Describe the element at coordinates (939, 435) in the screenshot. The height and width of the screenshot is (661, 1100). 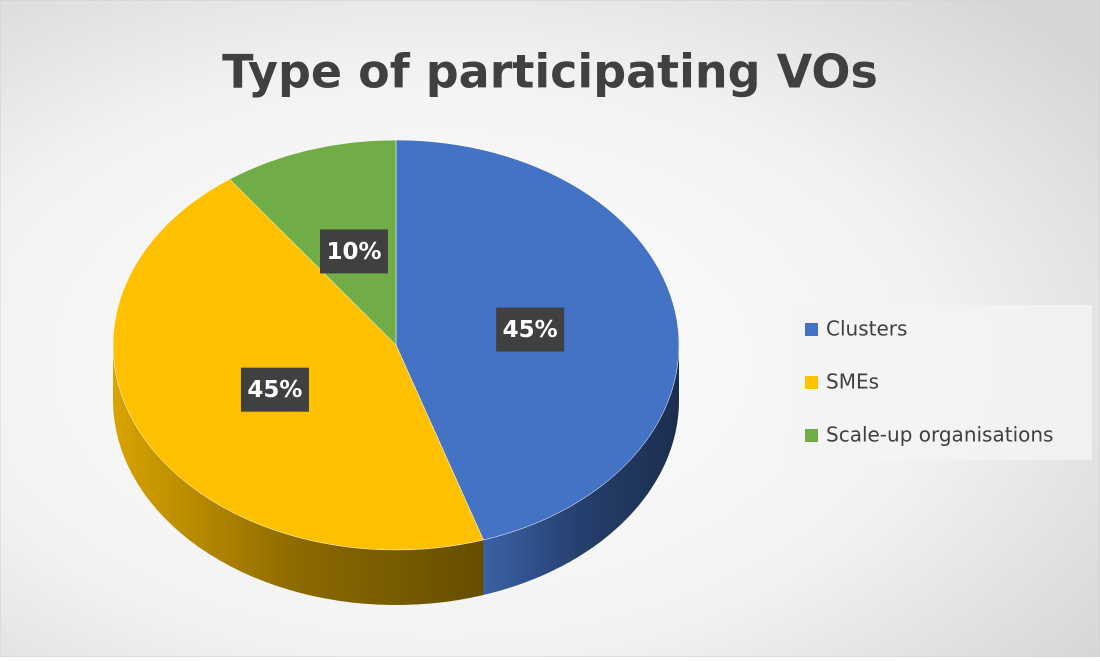
I see `legend-label: Scale-up organisations` at that location.